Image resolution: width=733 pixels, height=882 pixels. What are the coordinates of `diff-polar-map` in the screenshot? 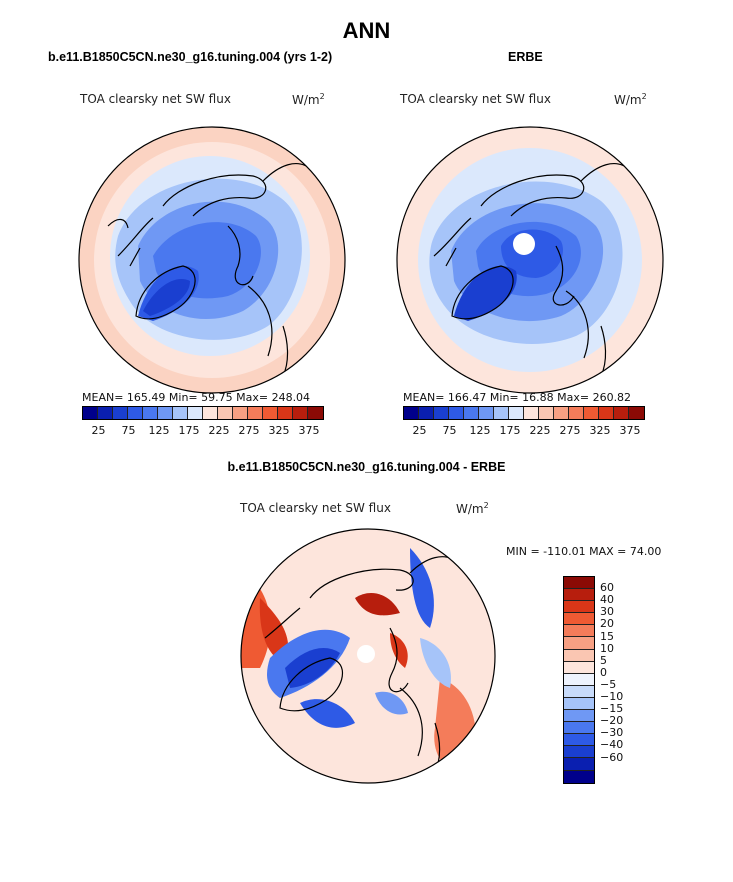 It's located at (368, 656).